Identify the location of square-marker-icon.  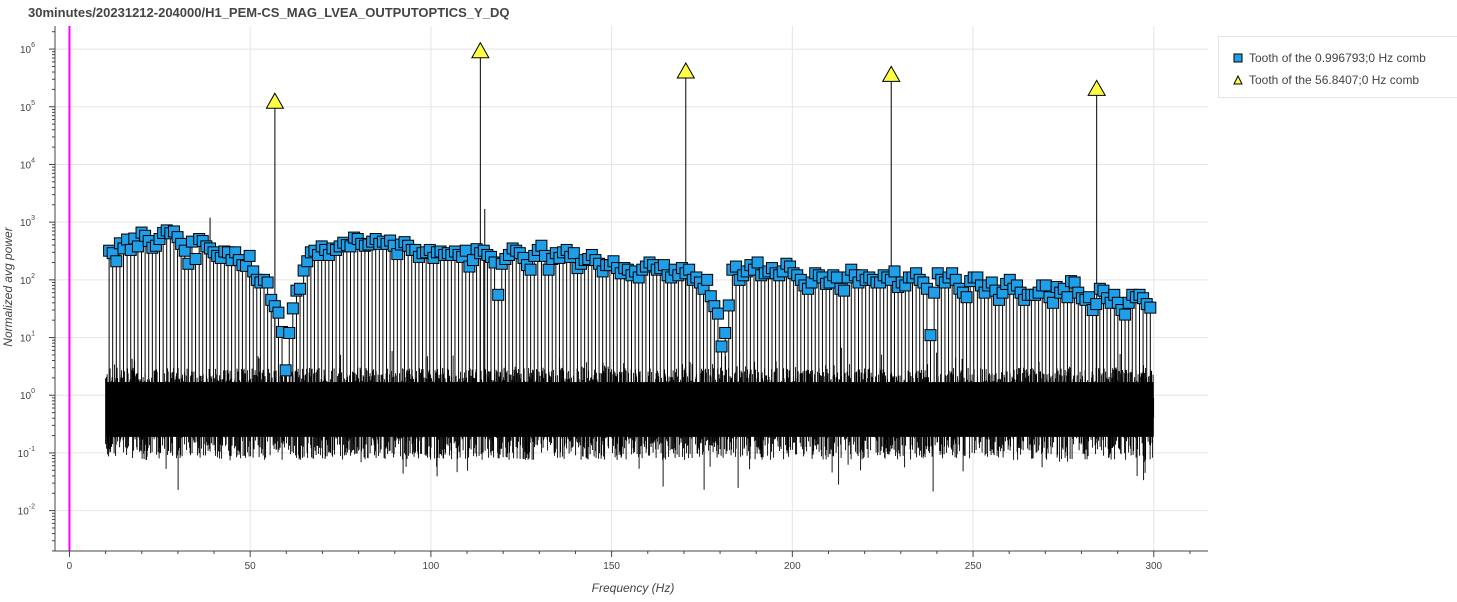
(1238, 58).